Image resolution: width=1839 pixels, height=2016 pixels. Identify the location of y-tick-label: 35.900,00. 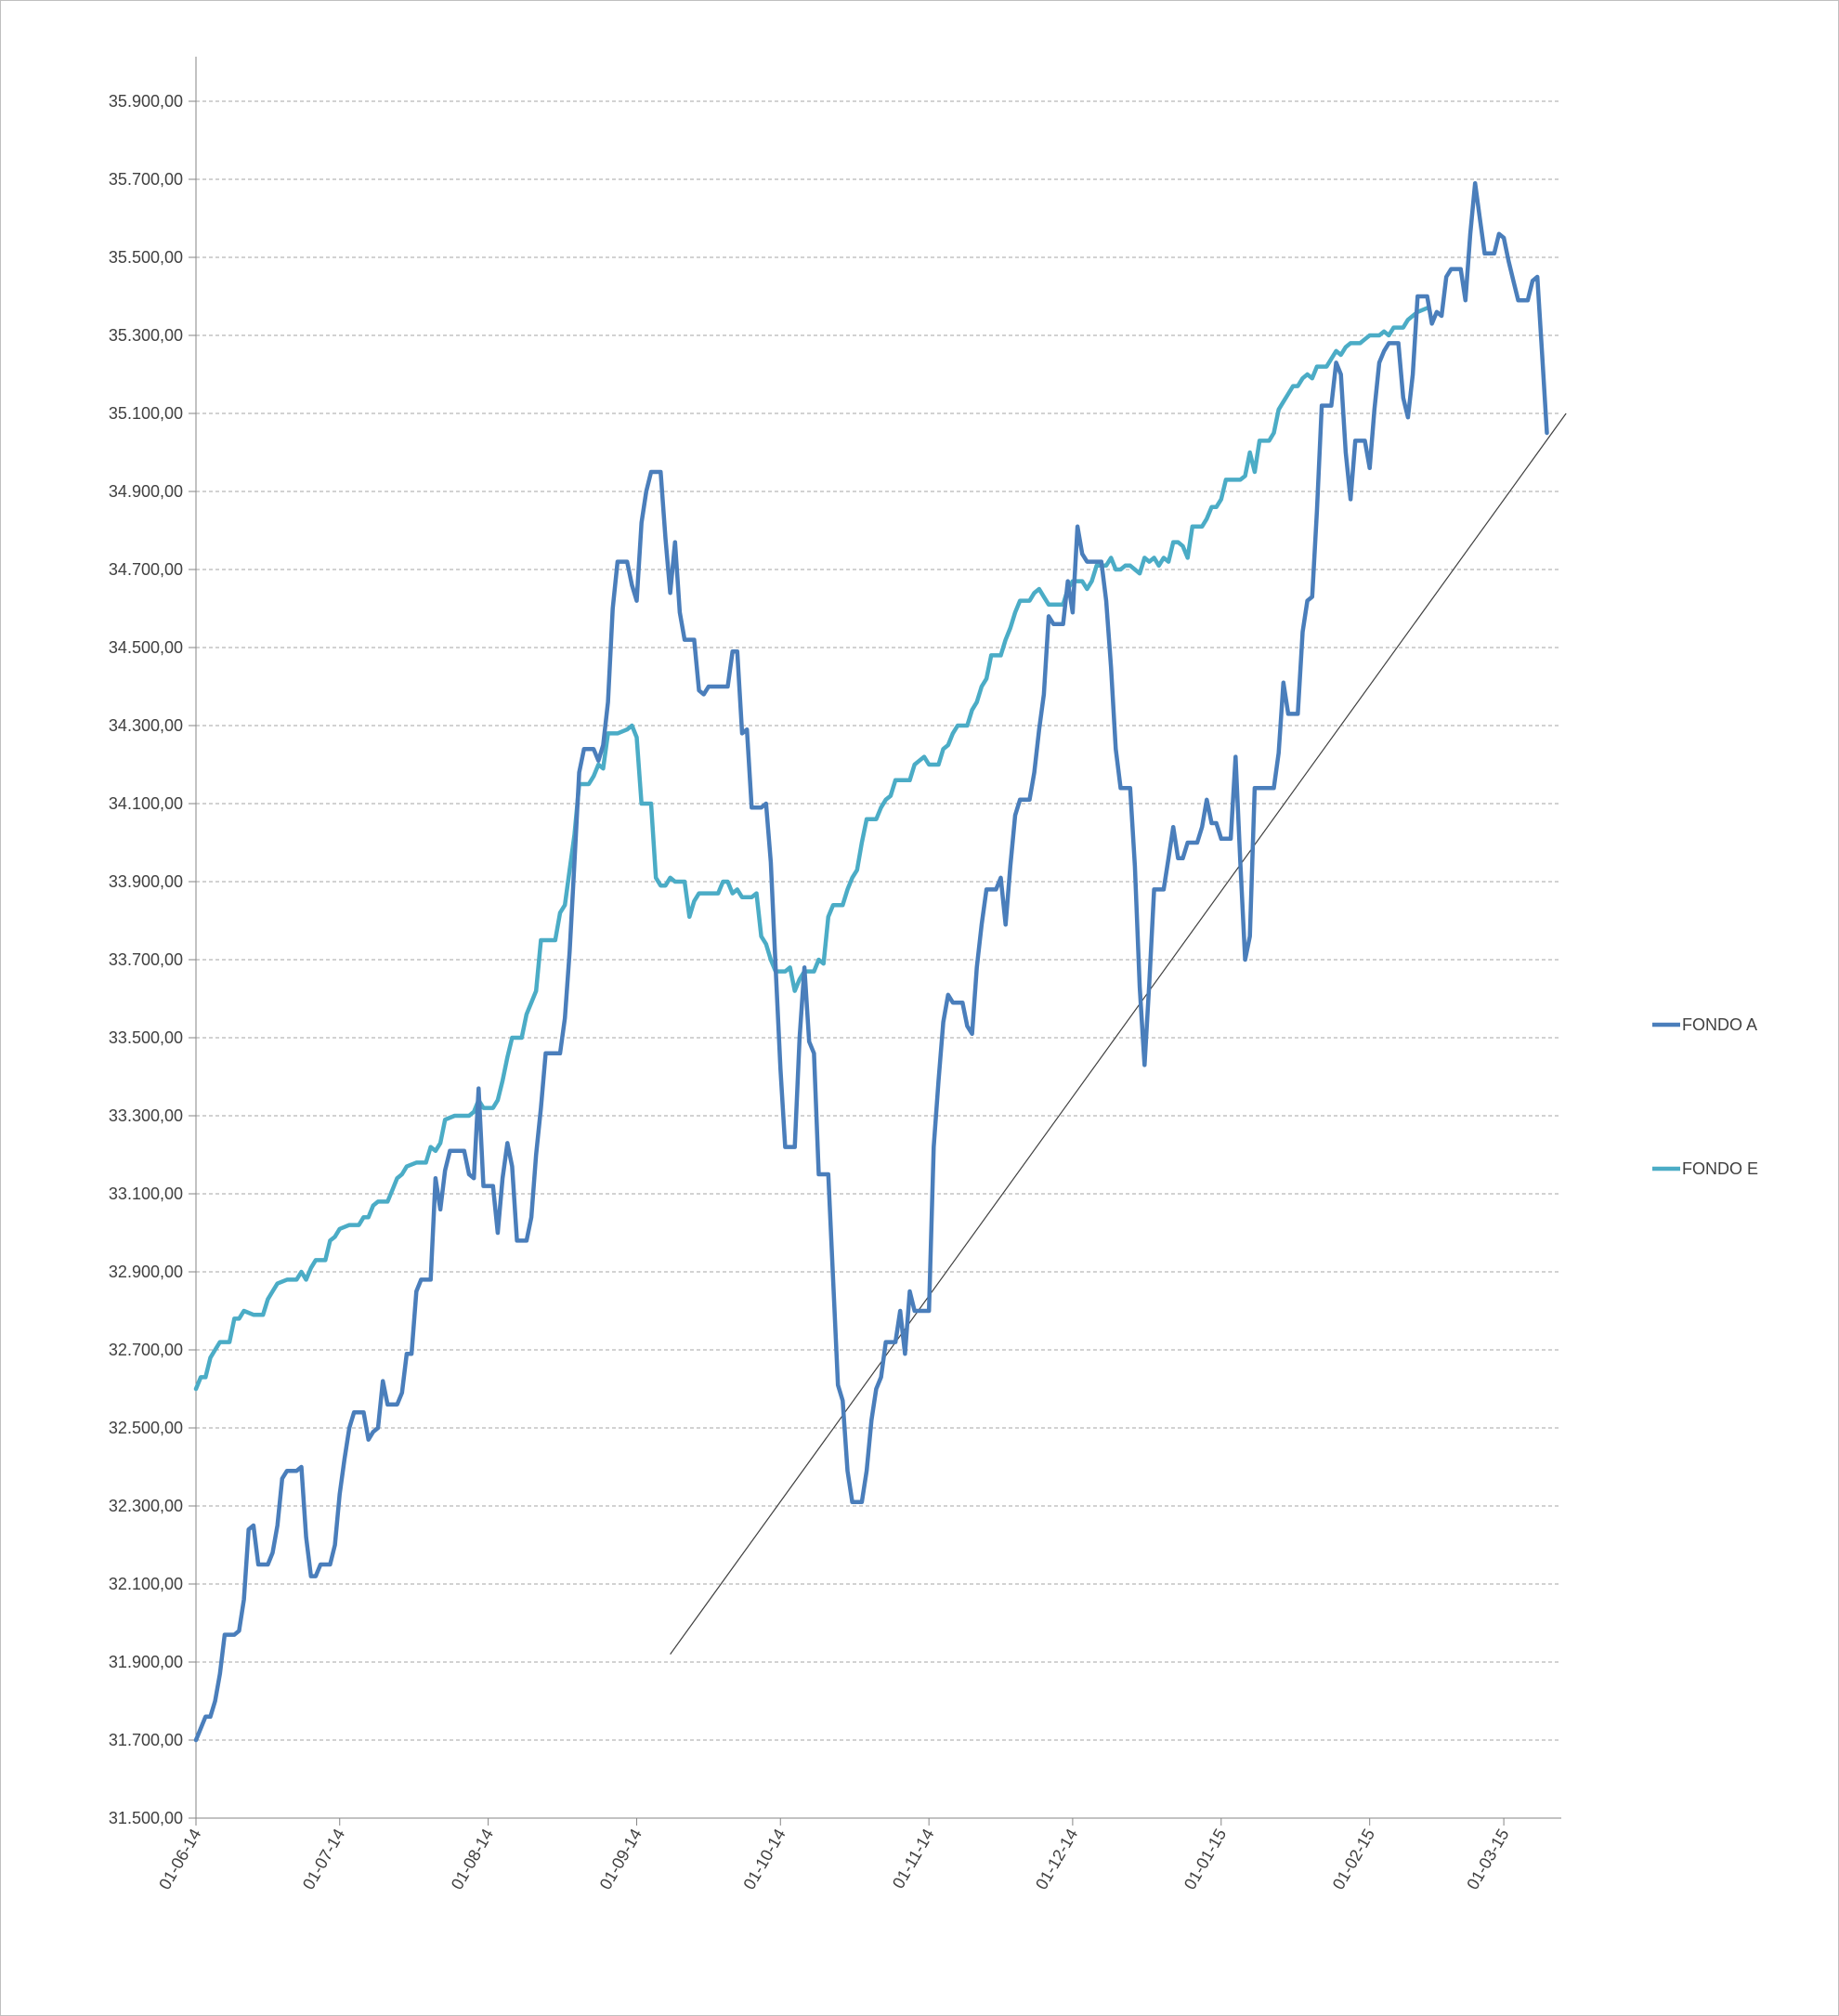
(146, 101).